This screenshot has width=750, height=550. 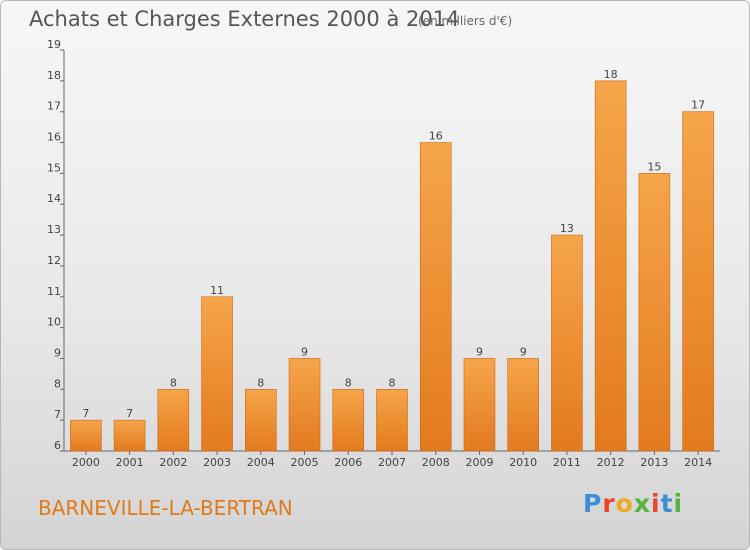 What do you see at coordinates (436, 136) in the screenshot?
I see `data-label-2008: 16` at bounding box center [436, 136].